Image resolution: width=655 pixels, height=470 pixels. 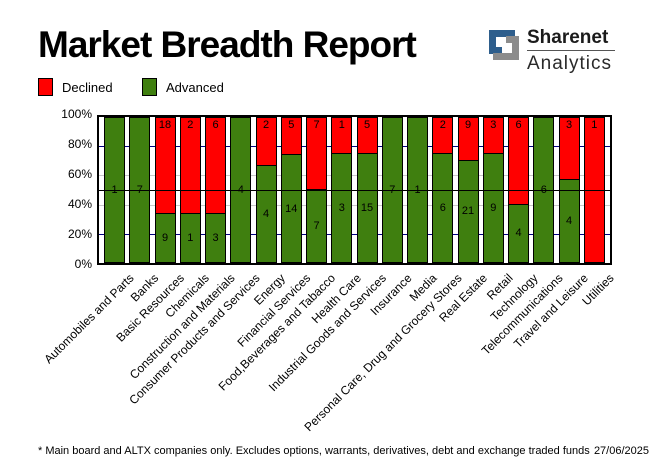 I want to click on bar-basic-resources: 18 9, so click(x=165, y=190).